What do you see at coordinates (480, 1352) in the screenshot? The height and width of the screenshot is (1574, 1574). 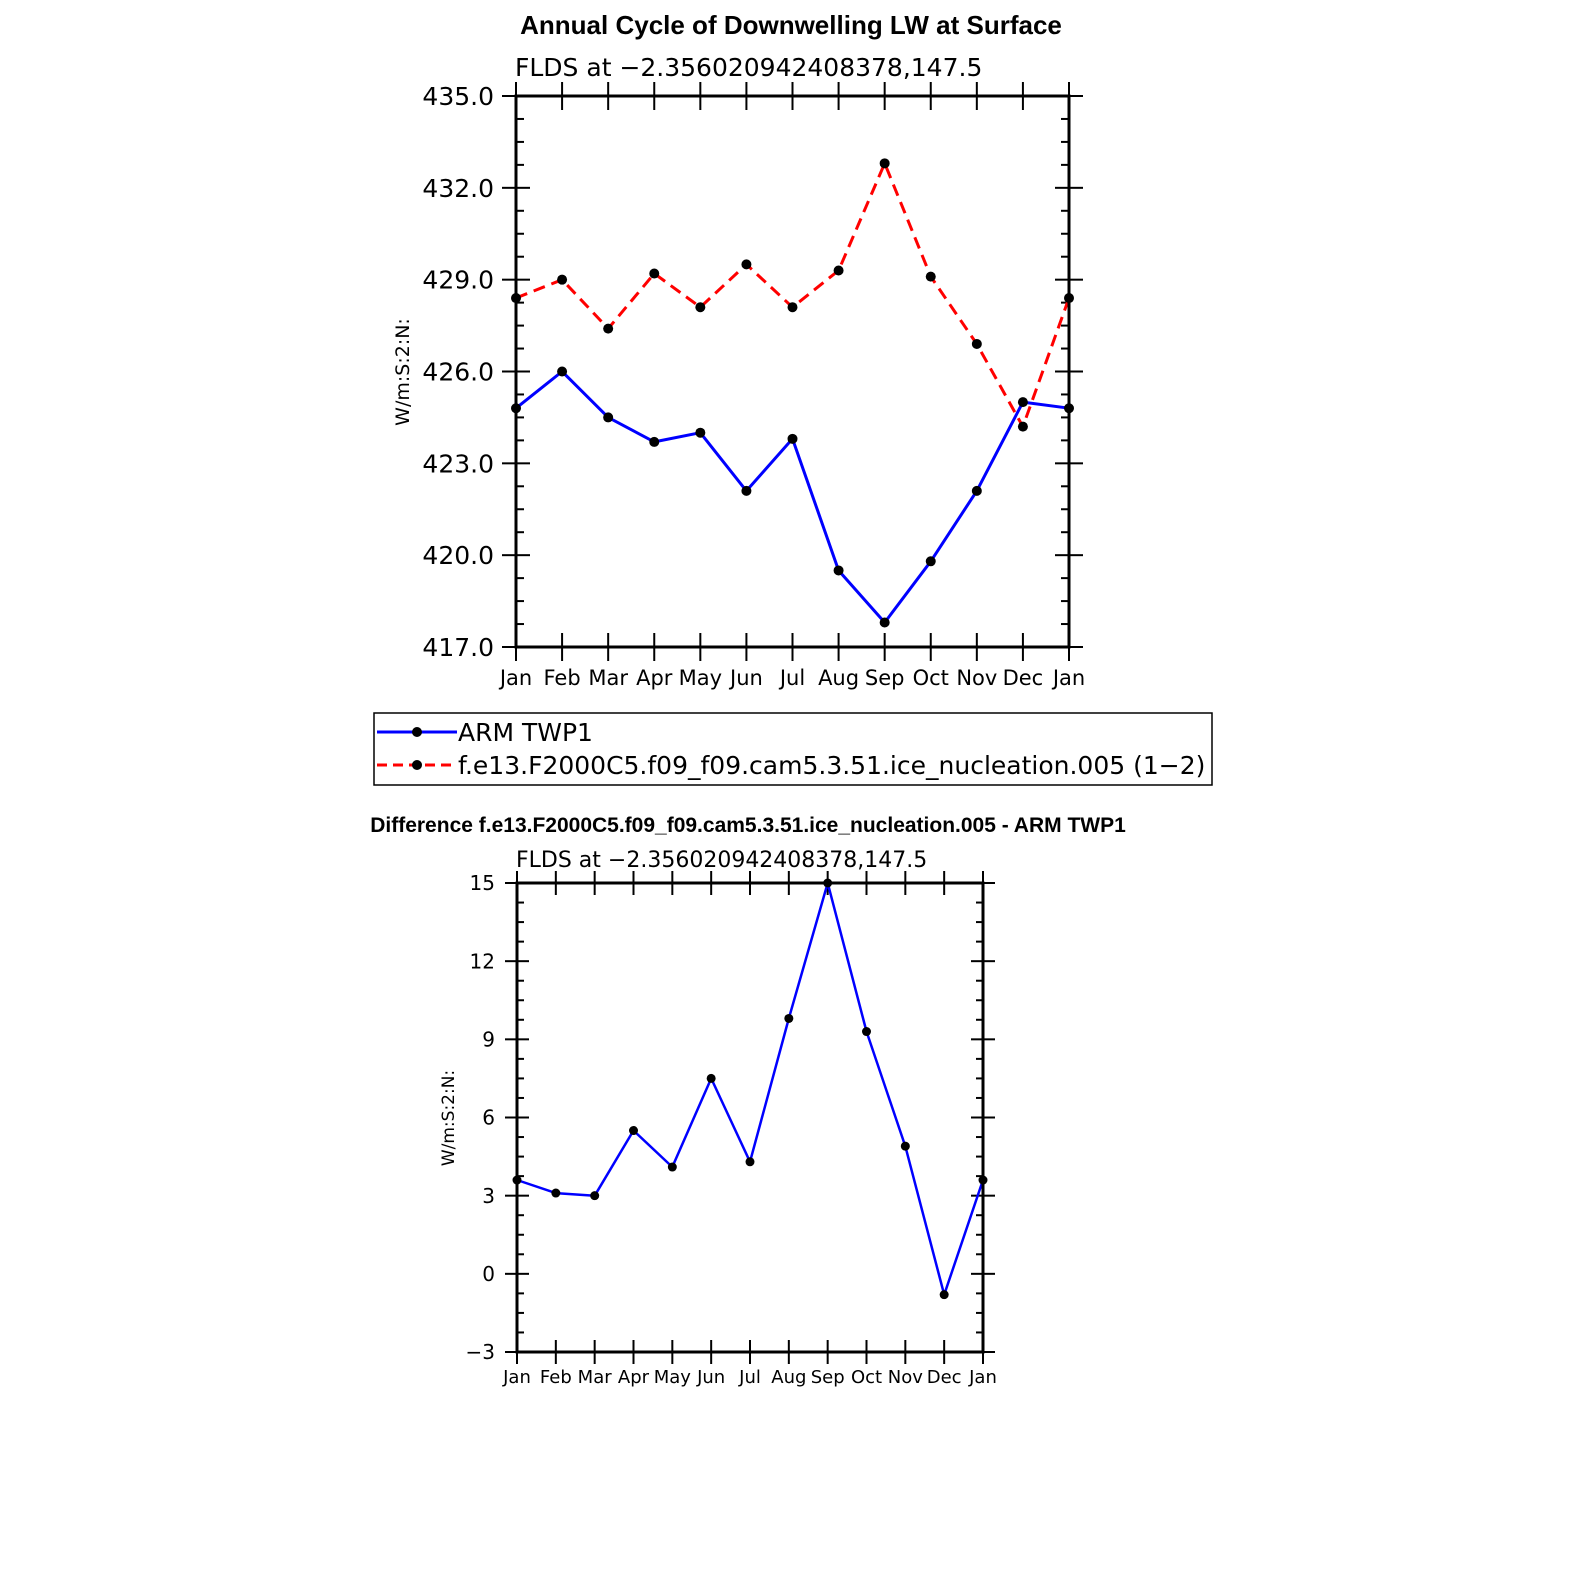 I see `ytick-label: −3` at bounding box center [480, 1352].